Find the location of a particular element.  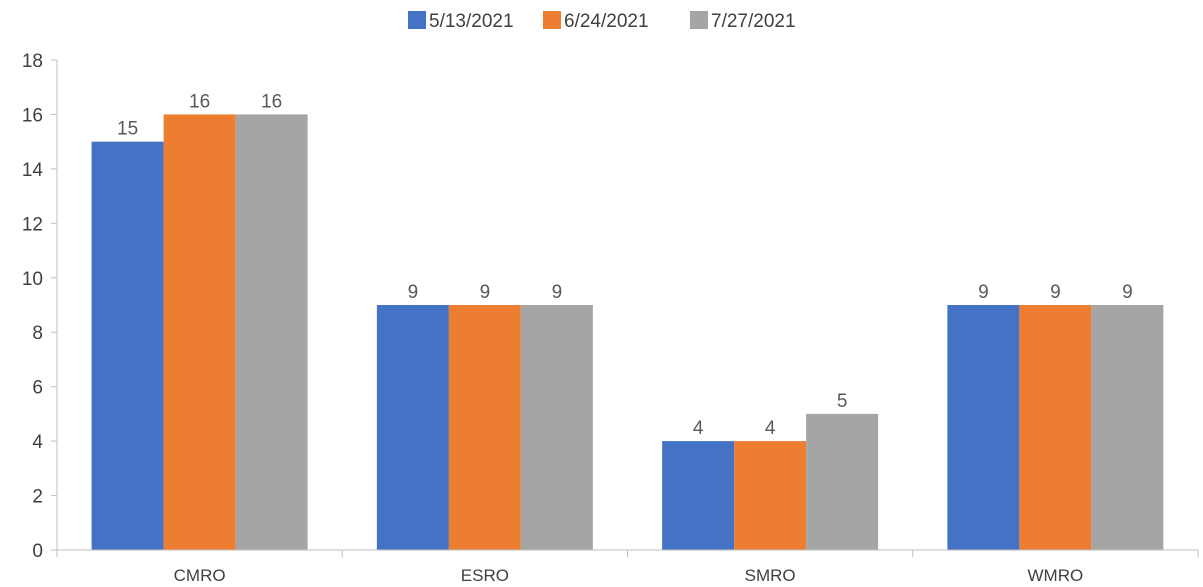

y-tick-label: 18 is located at coordinates (32, 61).